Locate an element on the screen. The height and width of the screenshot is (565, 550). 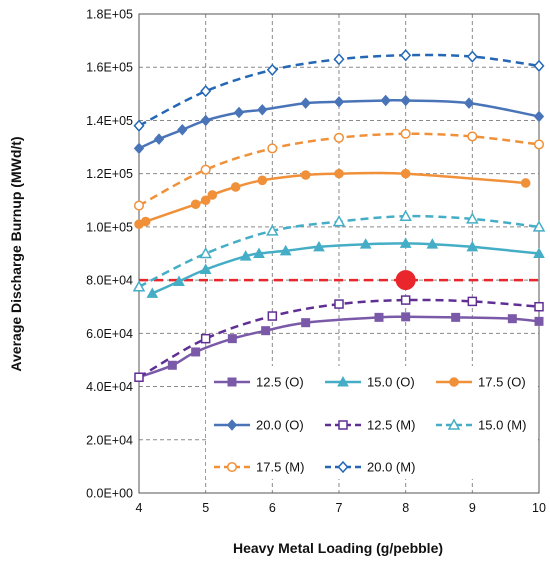
legend-item: 20.0 (M) is located at coordinates (370, 467).